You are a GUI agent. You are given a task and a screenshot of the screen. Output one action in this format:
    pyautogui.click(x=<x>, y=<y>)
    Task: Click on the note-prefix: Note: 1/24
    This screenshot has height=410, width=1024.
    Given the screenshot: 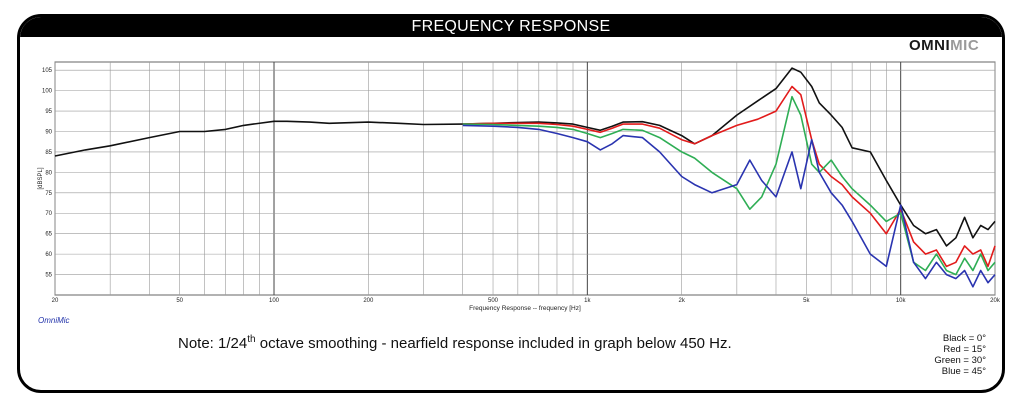 What is the action you would take?
    pyautogui.click(x=213, y=343)
    